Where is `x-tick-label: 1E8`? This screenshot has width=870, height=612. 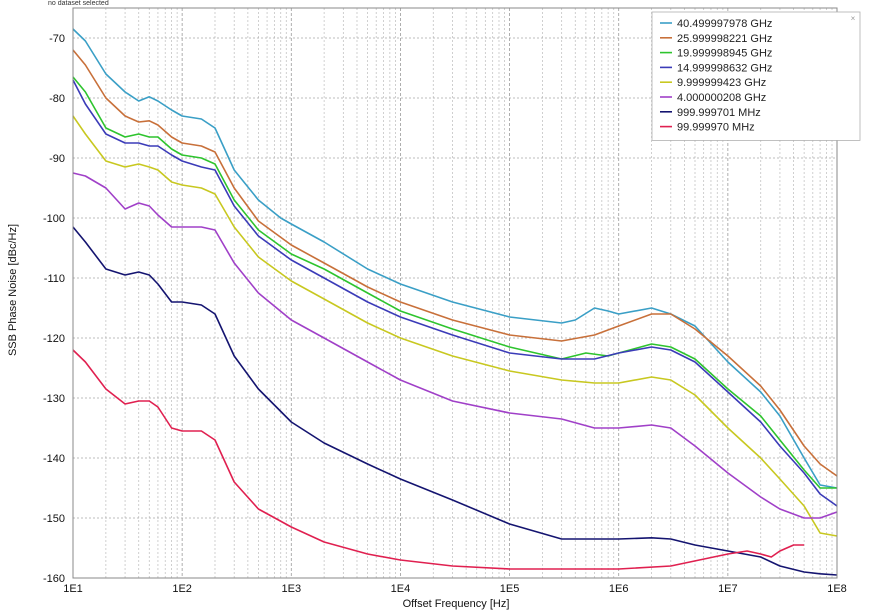
x-tick-label: 1E8 is located at coordinates (837, 589).